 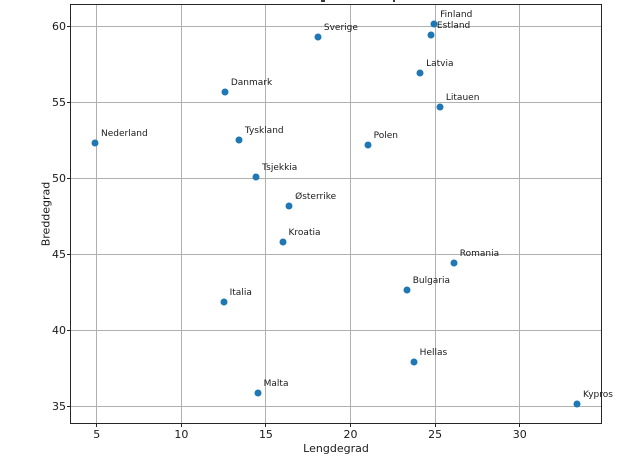 What do you see at coordinates (59, 406) in the screenshot?
I see `y-tick-label: 35` at bounding box center [59, 406].